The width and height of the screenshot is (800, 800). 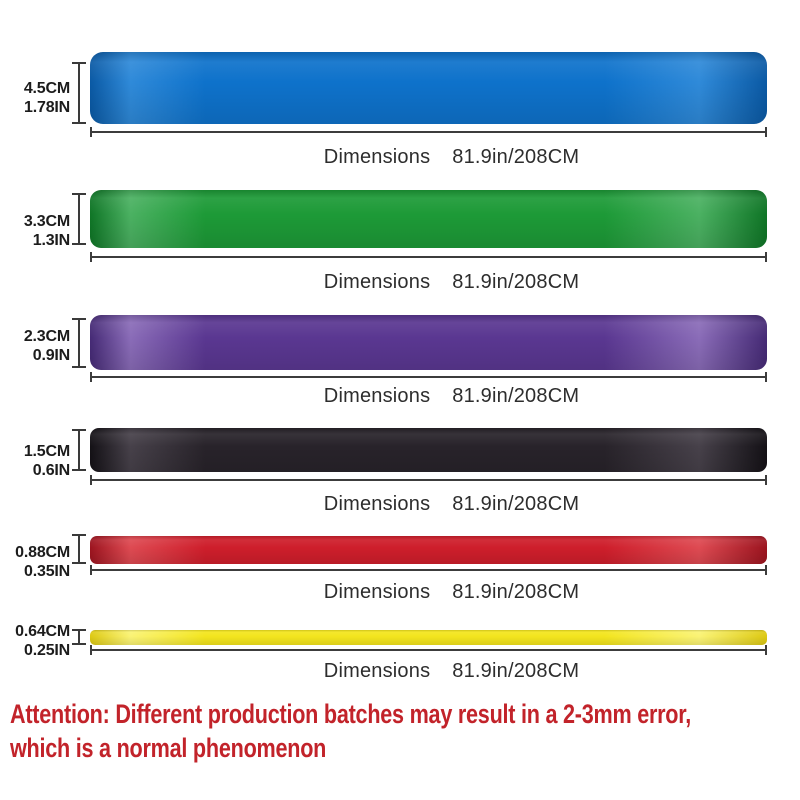 What do you see at coordinates (46, 451) in the screenshot?
I see `band-width-cm: 1.5CM` at bounding box center [46, 451].